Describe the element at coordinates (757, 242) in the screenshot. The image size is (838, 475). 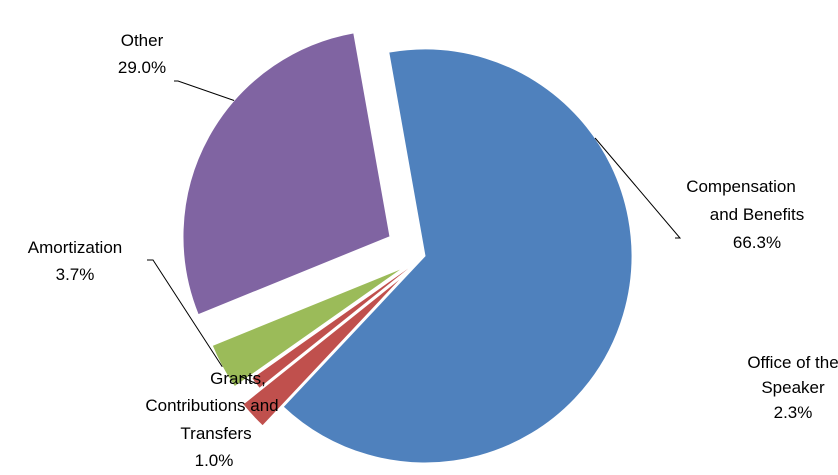
I see `slice-percent-label: 66.3%` at that location.